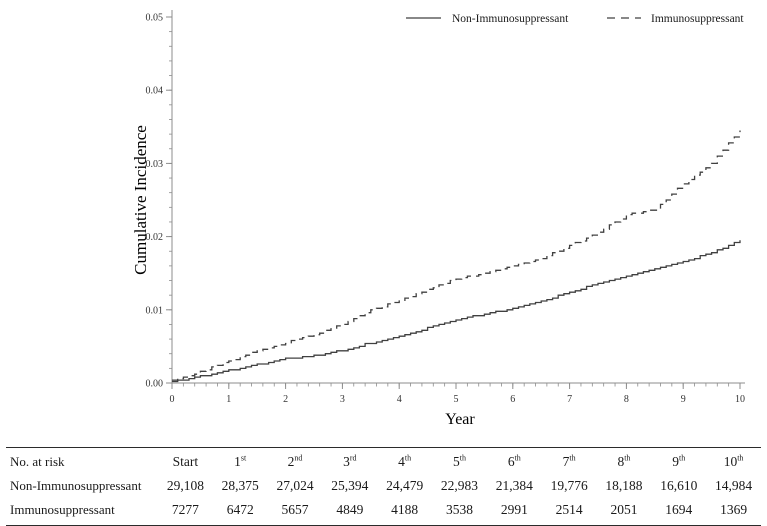 This screenshot has height=526, width=767. What do you see at coordinates (510, 19) in the screenshot?
I see `legend-label-non-immunosuppressant: Non-Immunosuppressant` at bounding box center [510, 19].